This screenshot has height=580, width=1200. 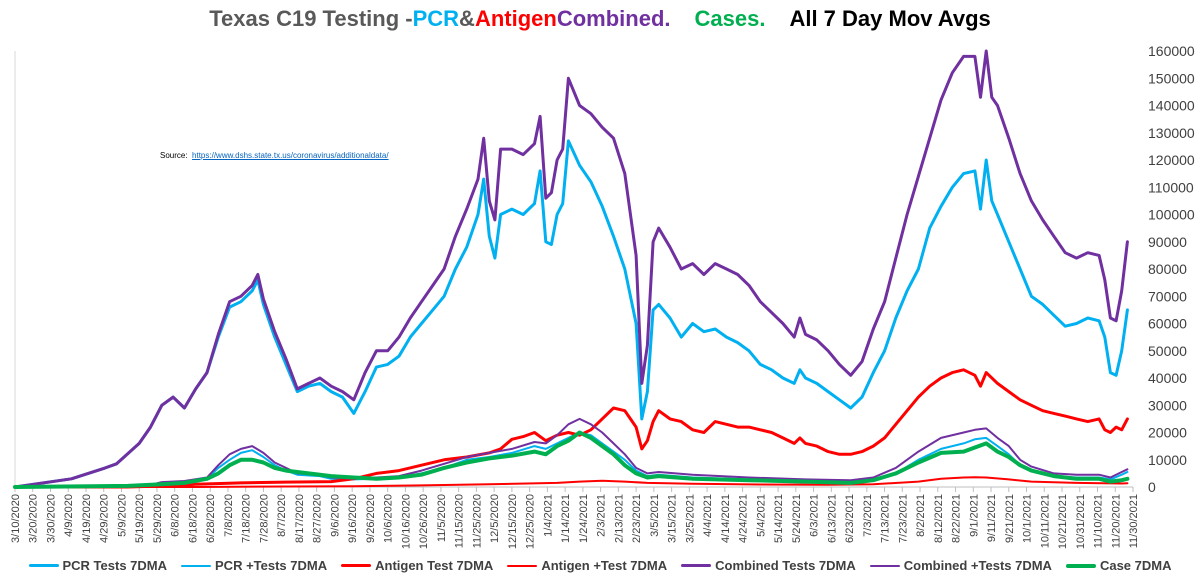 What do you see at coordinates (673, 518) in the screenshot?
I see `x-tick-label: 3/15/2021` at bounding box center [673, 518].